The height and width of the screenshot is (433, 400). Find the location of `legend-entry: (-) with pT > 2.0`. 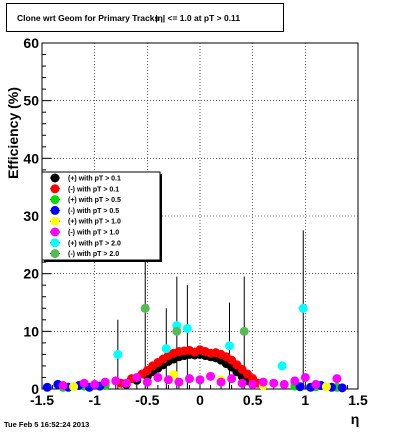

legend-entry: (-) with pT > 2.0 is located at coordinates (93, 254).